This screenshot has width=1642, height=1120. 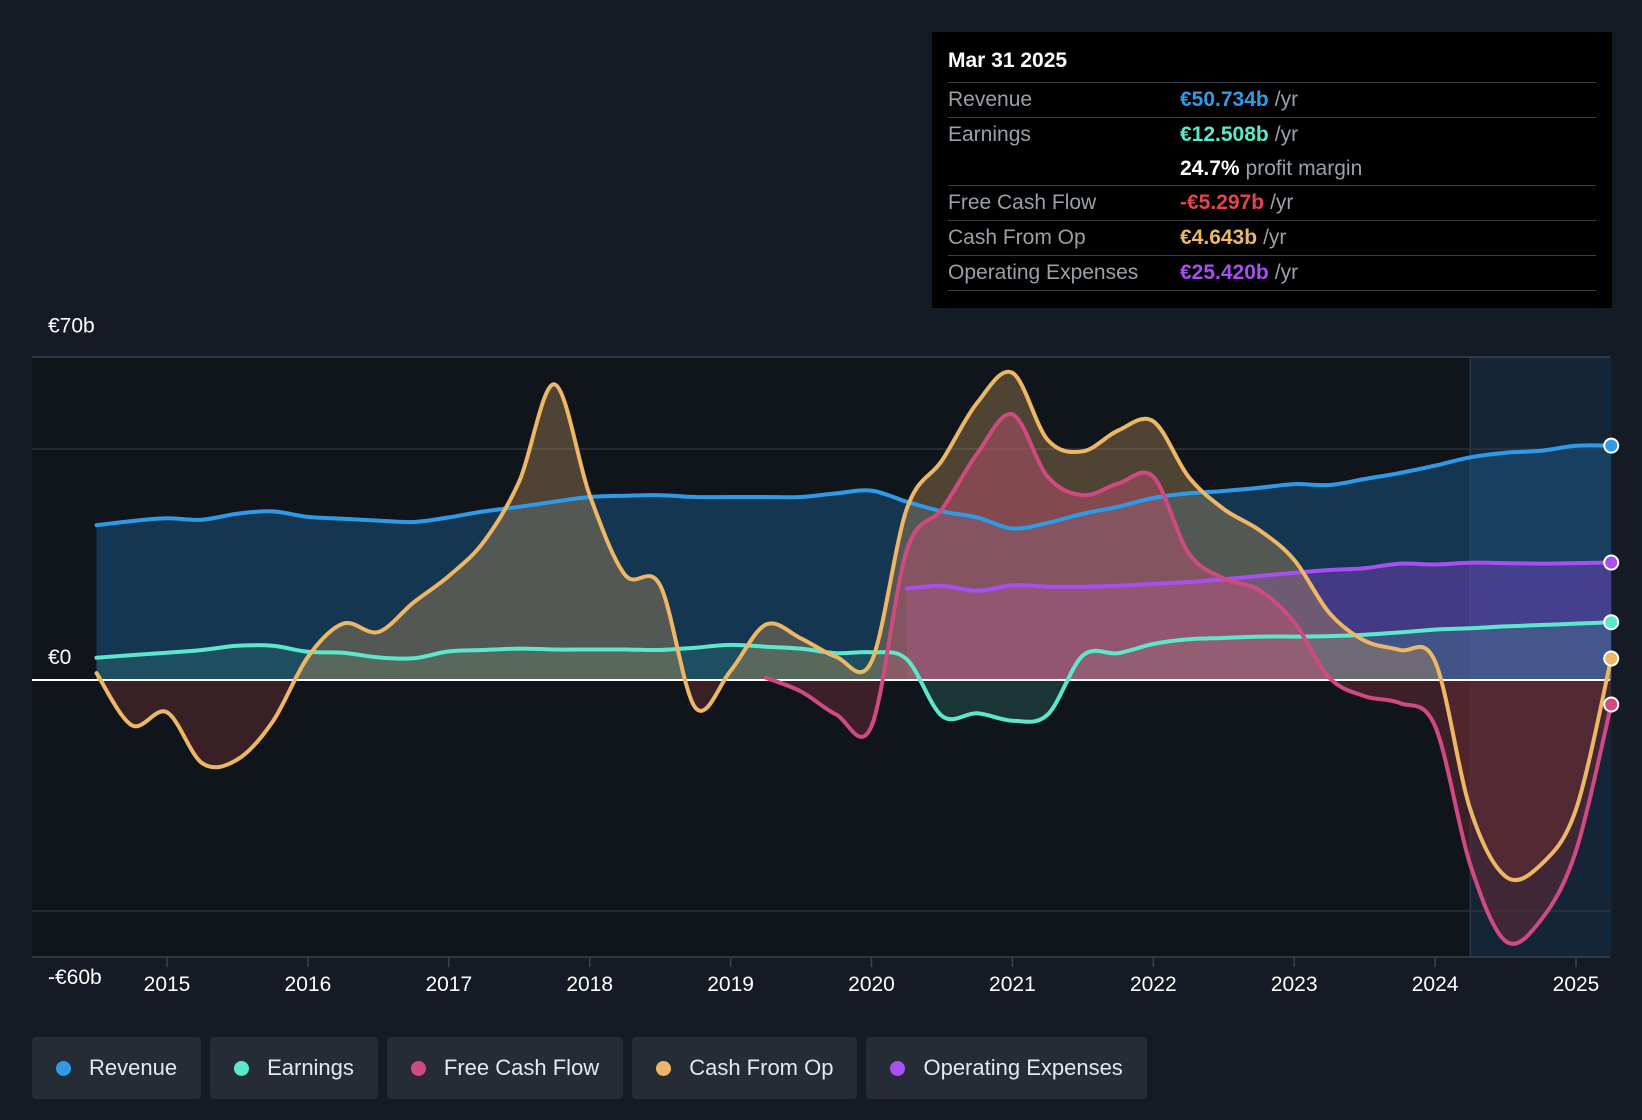 What do you see at coordinates (75, 977) in the screenshot?
I see `y-tick-label: -€60b` at bounding box center [75, 977].